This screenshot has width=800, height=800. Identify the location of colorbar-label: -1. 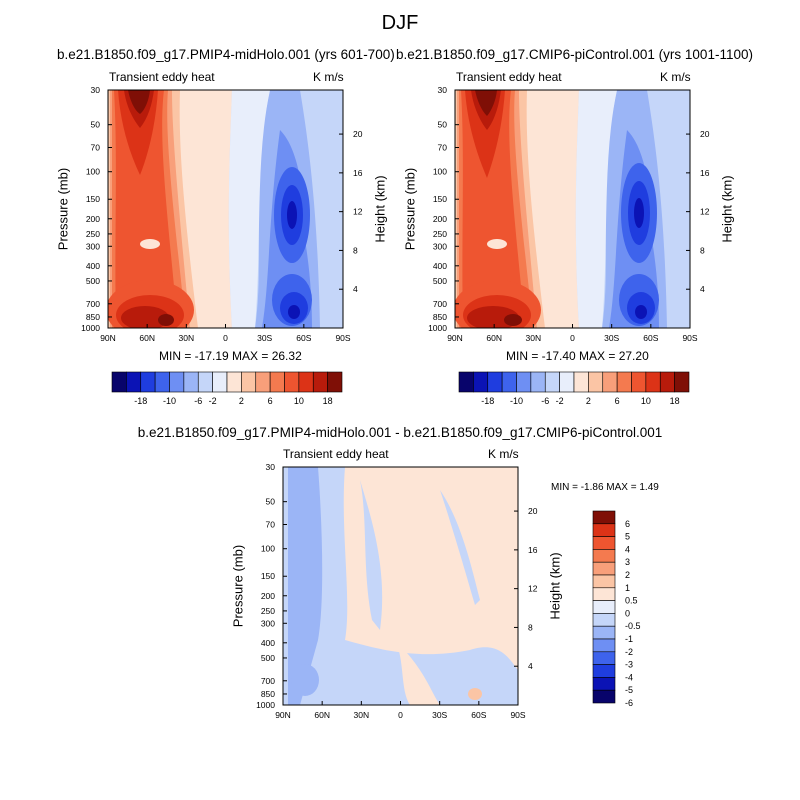
(629, 639).